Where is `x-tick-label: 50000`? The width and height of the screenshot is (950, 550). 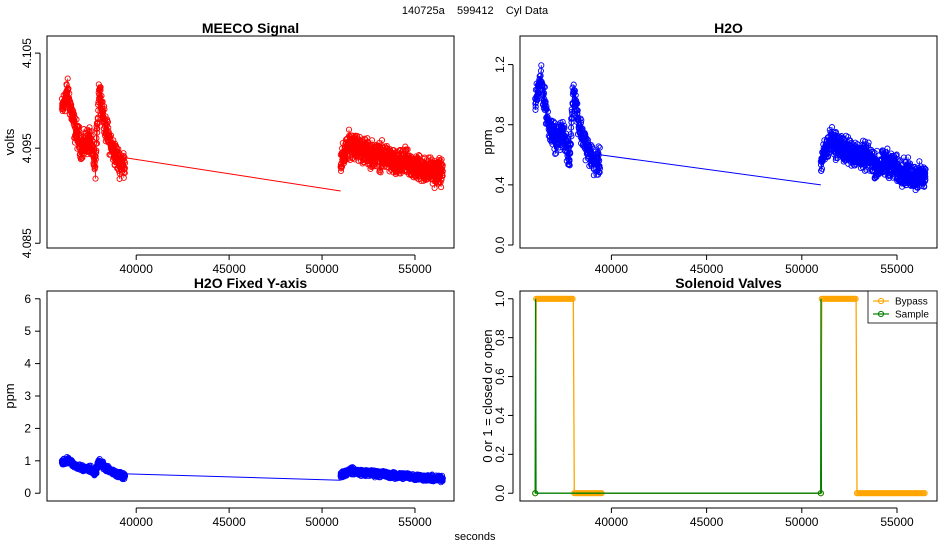 x-tick-label: 50000 is located at coordinates (802, 269).